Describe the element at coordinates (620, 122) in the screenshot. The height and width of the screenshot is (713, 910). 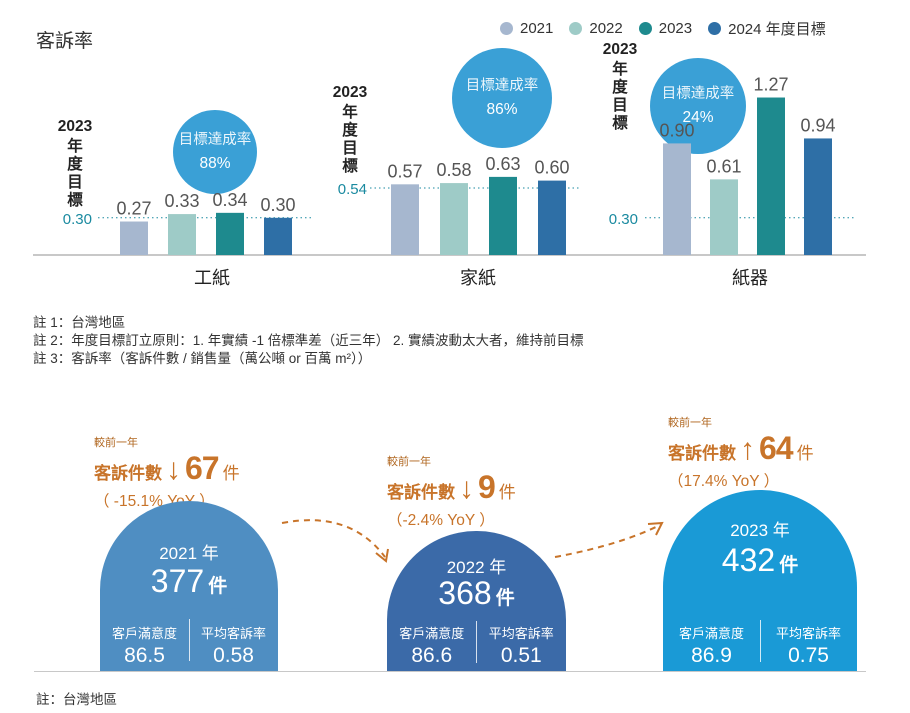
I see `target-caption-char-2-3: 標` at that location.